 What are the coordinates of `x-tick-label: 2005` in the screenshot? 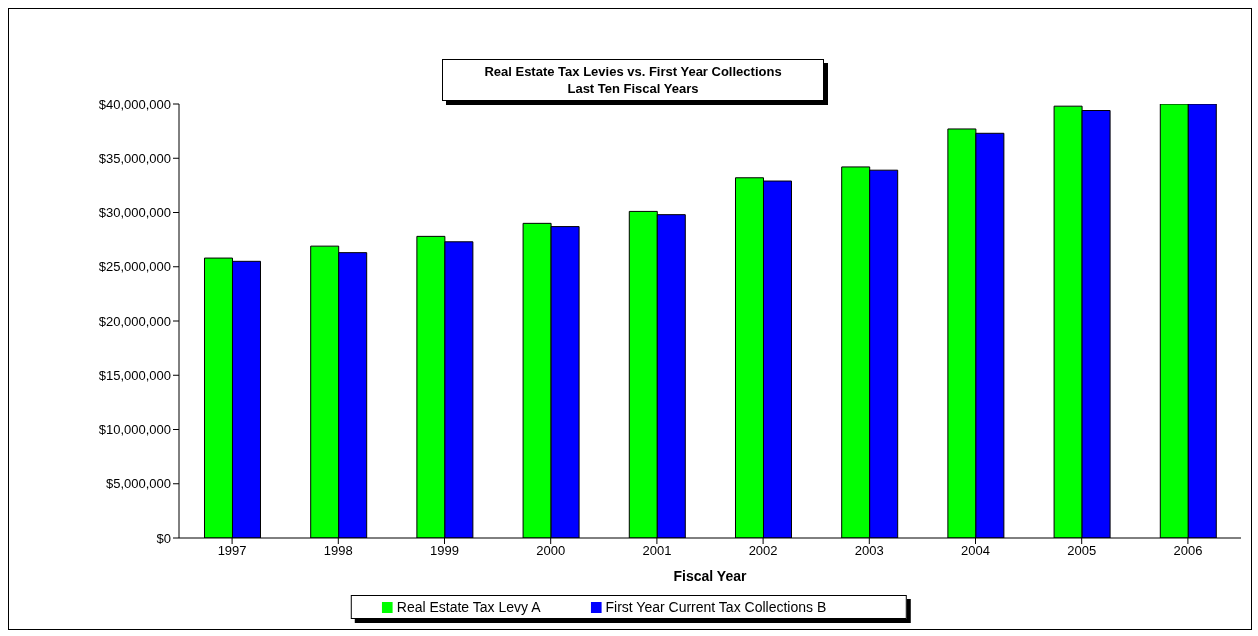 It's located at (1082, 551).